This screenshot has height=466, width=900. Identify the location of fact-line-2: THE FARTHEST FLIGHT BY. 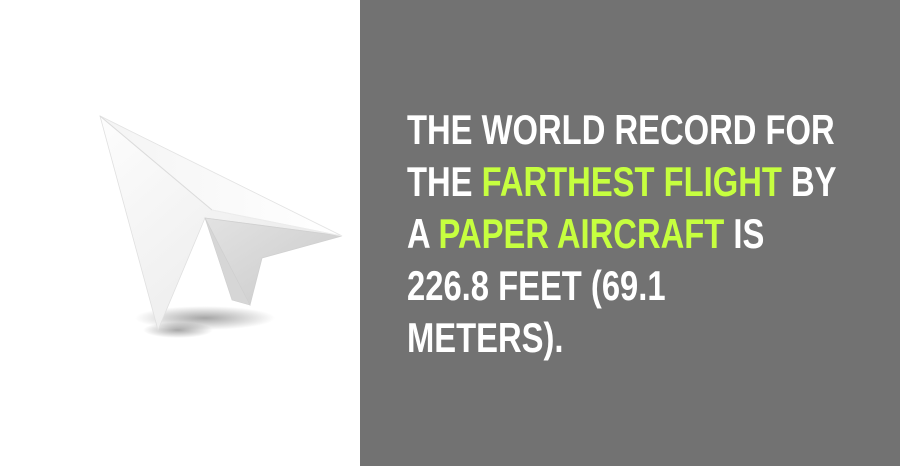
(622, 182).